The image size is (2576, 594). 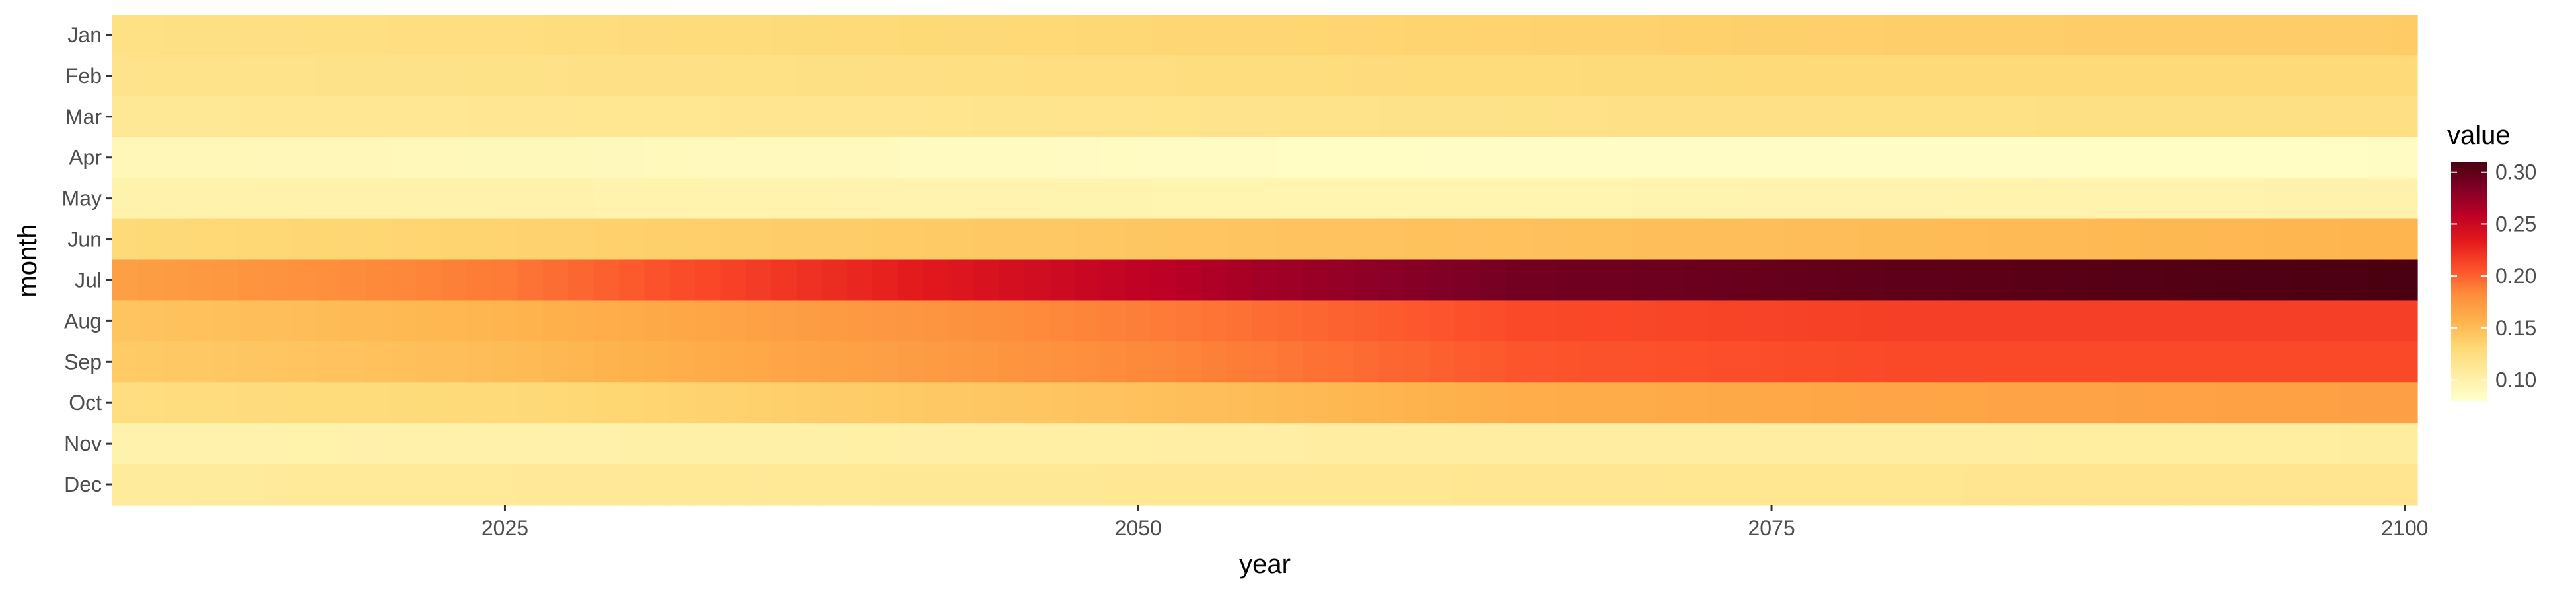 What do you see at coordinates (2479, 135) in the screenshot?
I see `legend-title: value` at bounding box center [2479, 135].